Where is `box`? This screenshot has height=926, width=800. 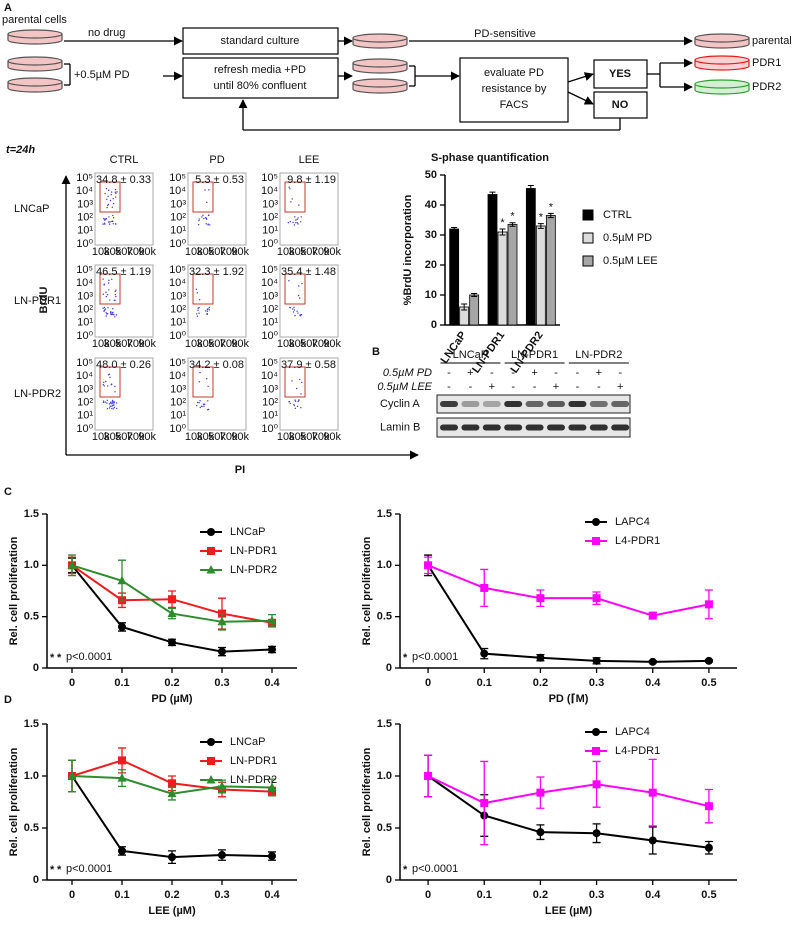
box is located at coordinates (514, 90).